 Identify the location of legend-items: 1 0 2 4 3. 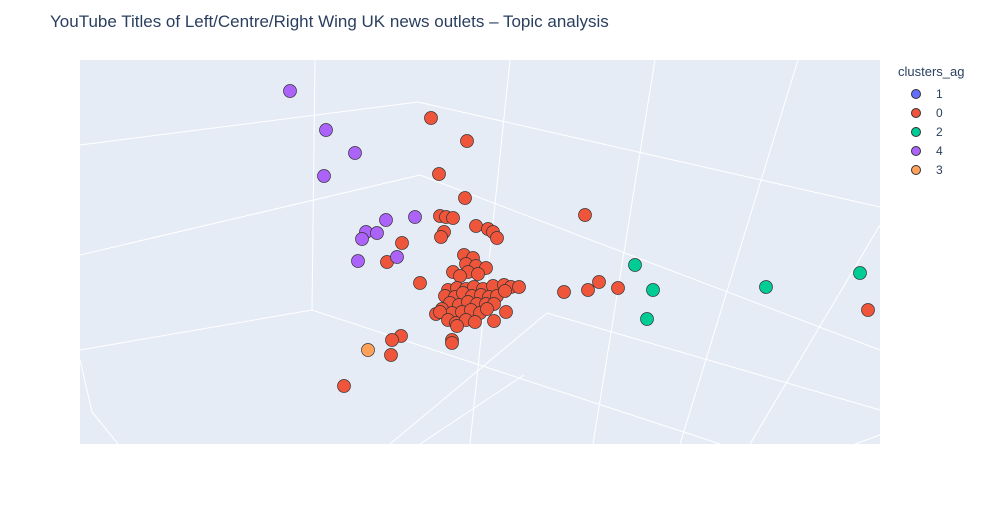
(941, 131).